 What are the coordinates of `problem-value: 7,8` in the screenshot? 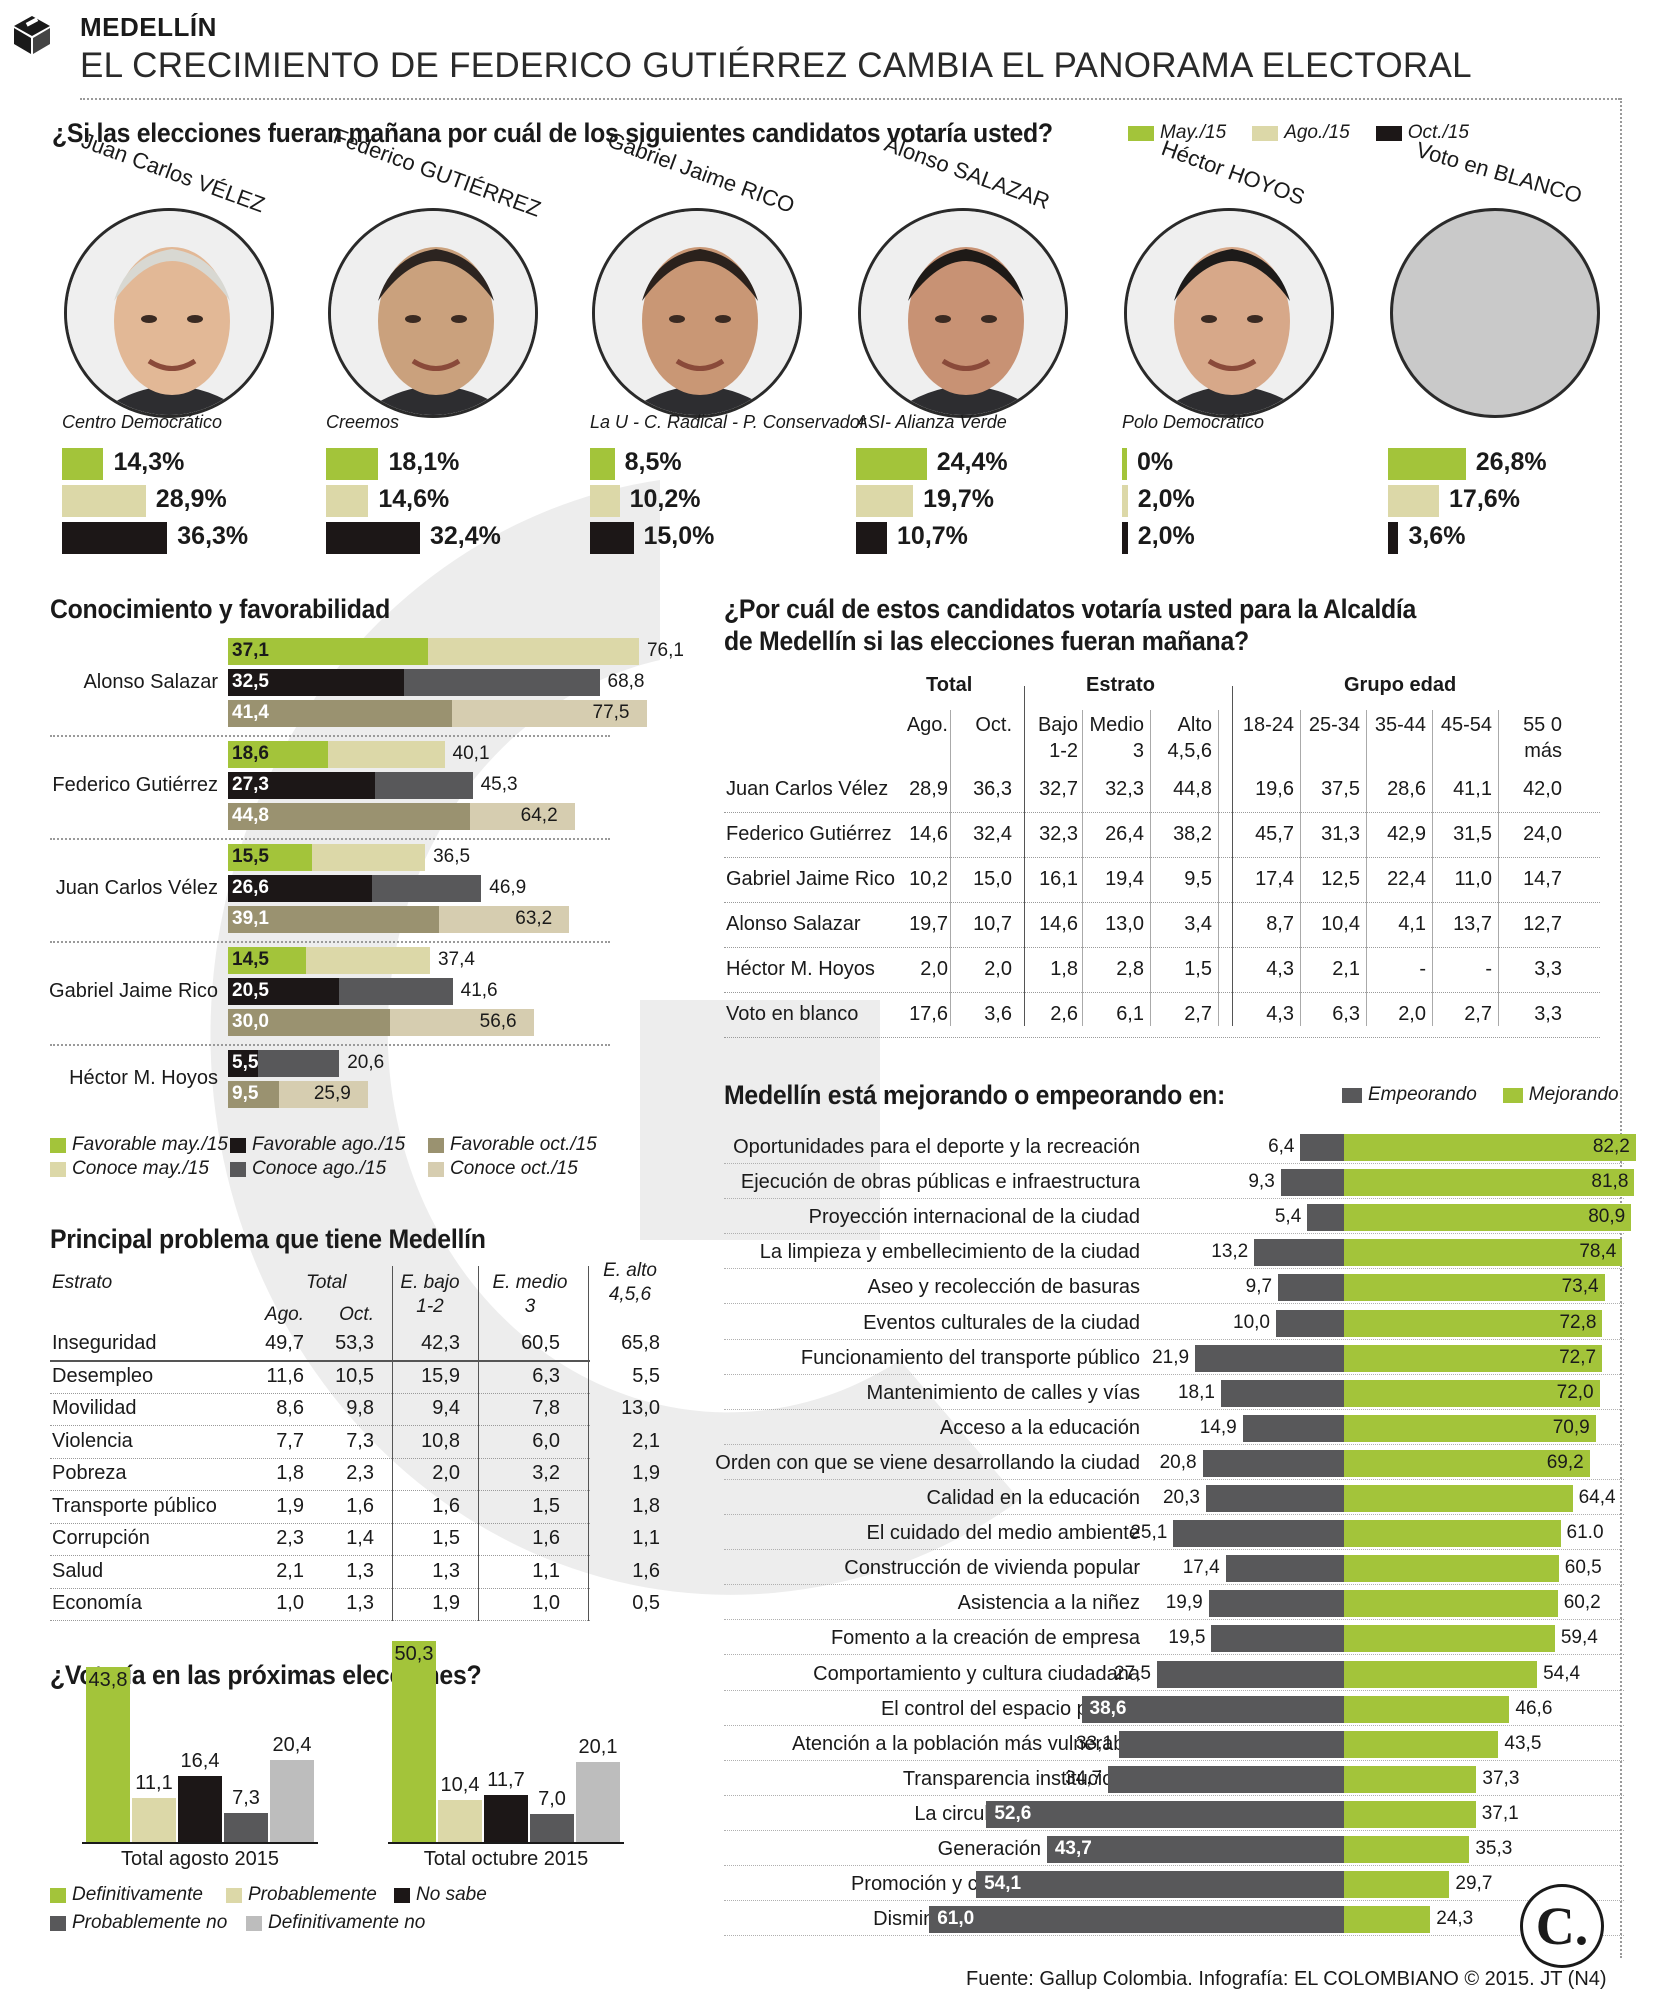 It's located at (546, 1408).